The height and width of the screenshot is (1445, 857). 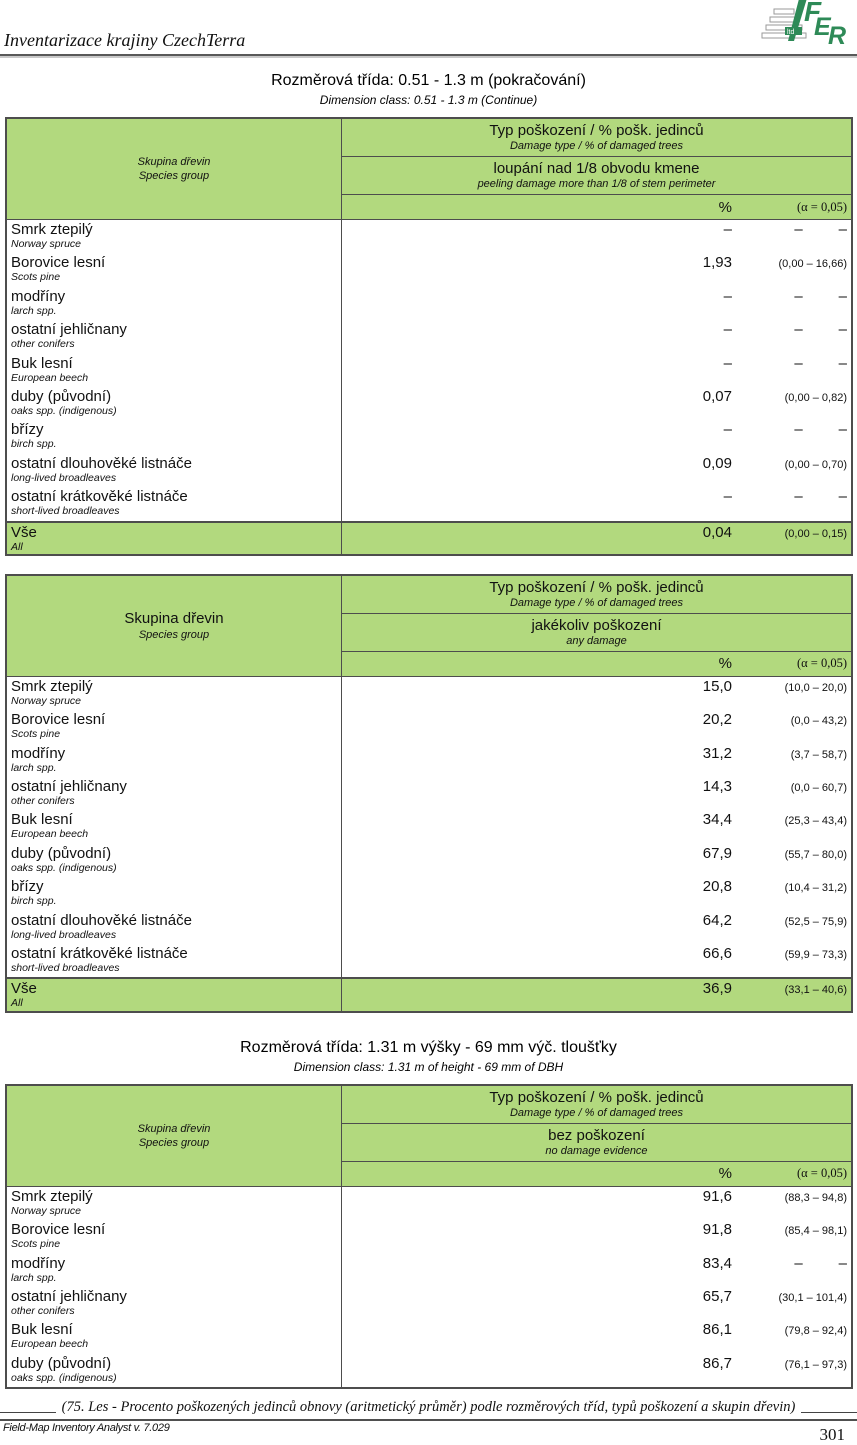 I want to click on species-name-cs: ostatní jehličnany, so click(x=176, y=329).